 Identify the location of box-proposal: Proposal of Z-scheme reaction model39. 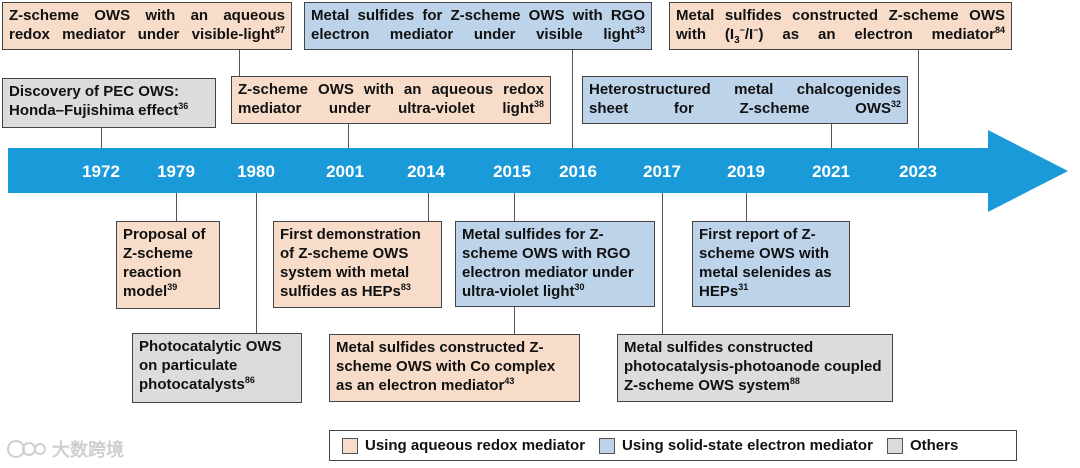
(168, 265).